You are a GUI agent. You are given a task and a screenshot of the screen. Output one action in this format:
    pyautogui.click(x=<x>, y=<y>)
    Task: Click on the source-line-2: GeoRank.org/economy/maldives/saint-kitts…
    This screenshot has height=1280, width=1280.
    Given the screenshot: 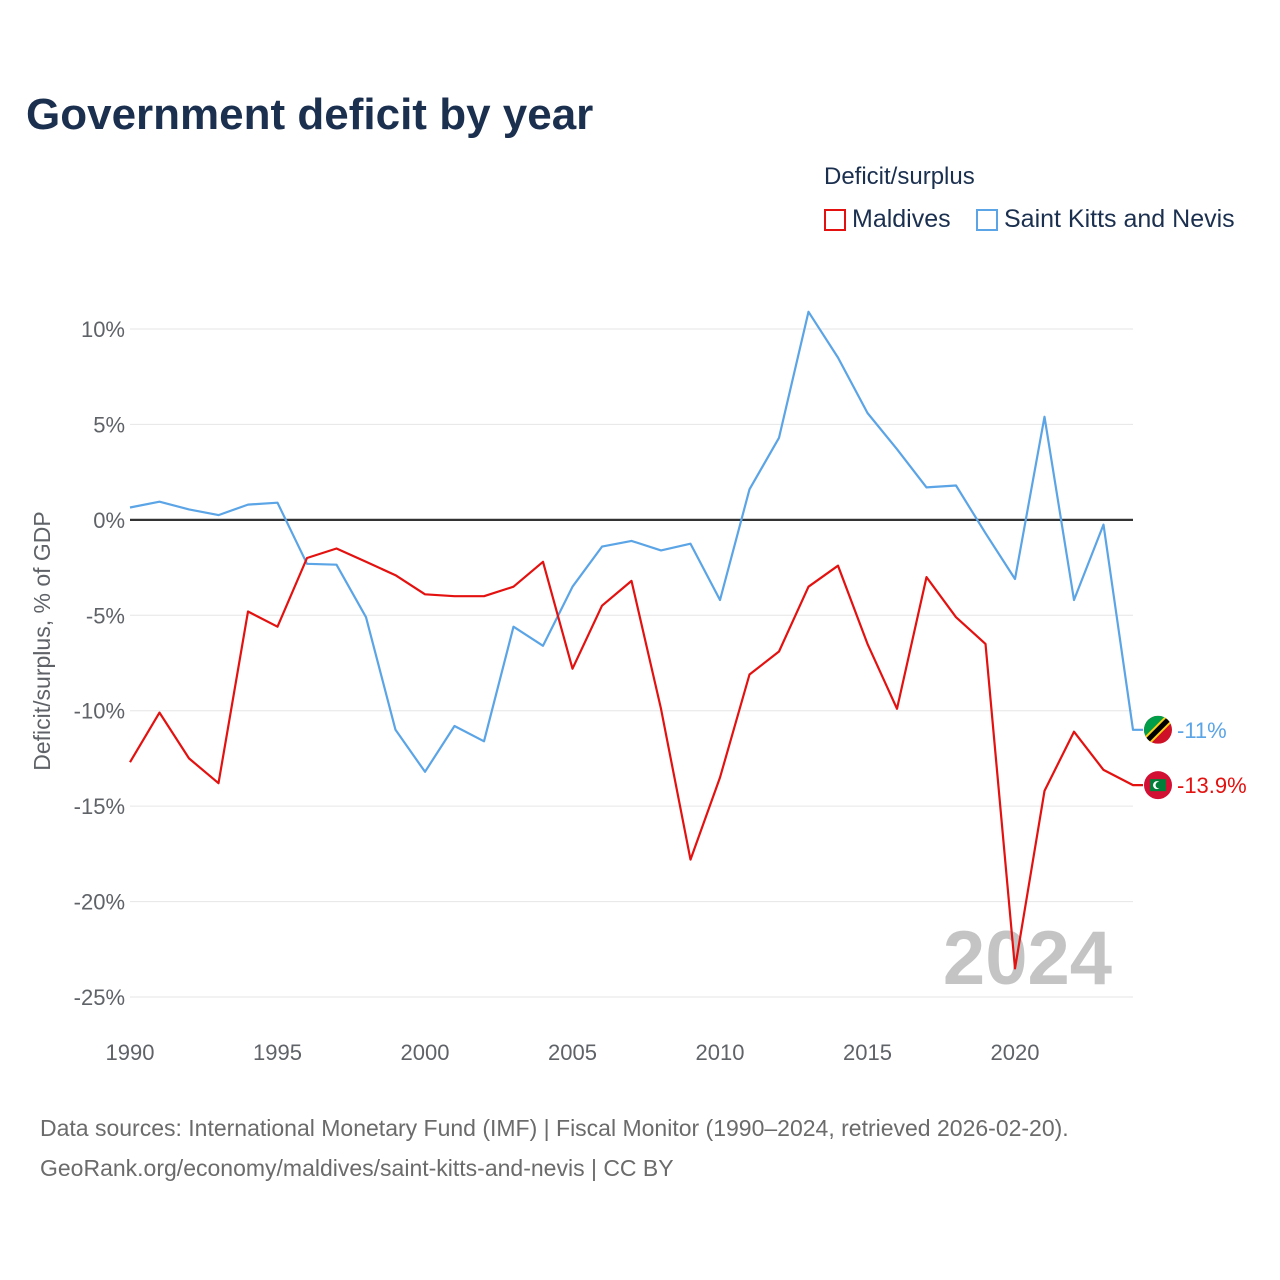 What is the action you would take?
    pyautogui.click(x=357, y=1168)
    